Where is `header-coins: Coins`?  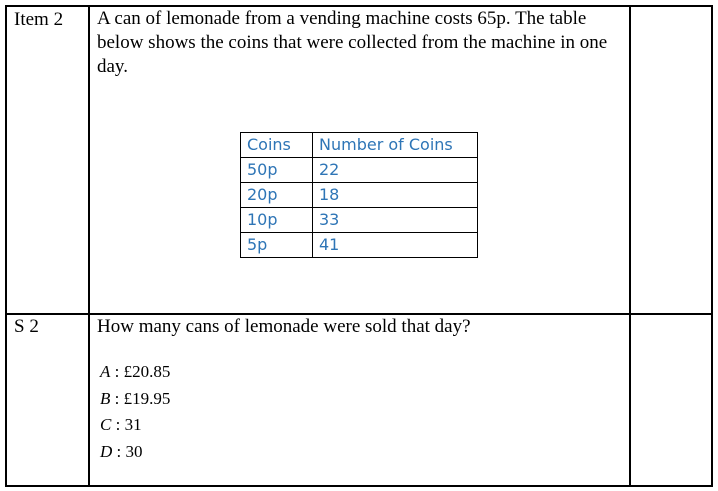 header-coins: Coins is located at coordinates (276, 145).